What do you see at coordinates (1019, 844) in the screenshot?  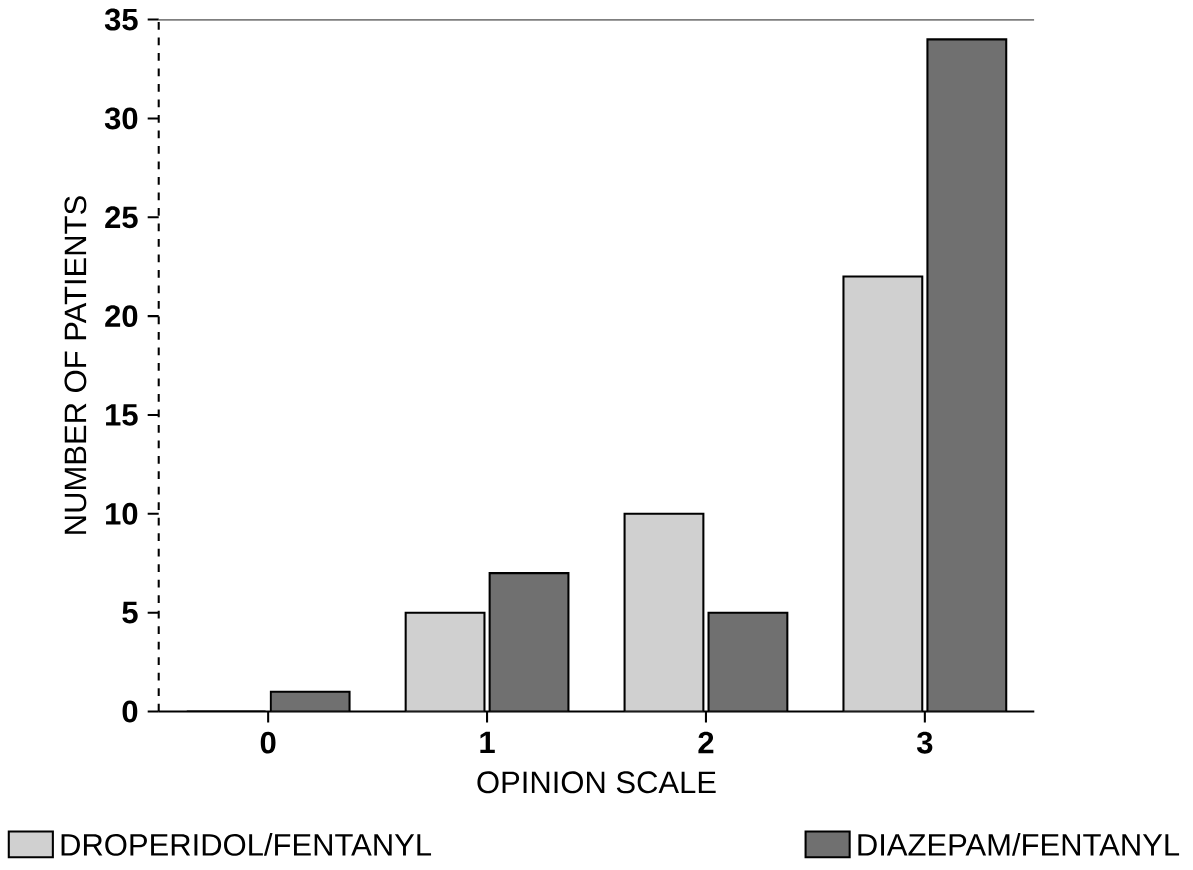 I see `legend-label: DIAZEPAM/FENTANYL` at bounding box center [1019, 844].